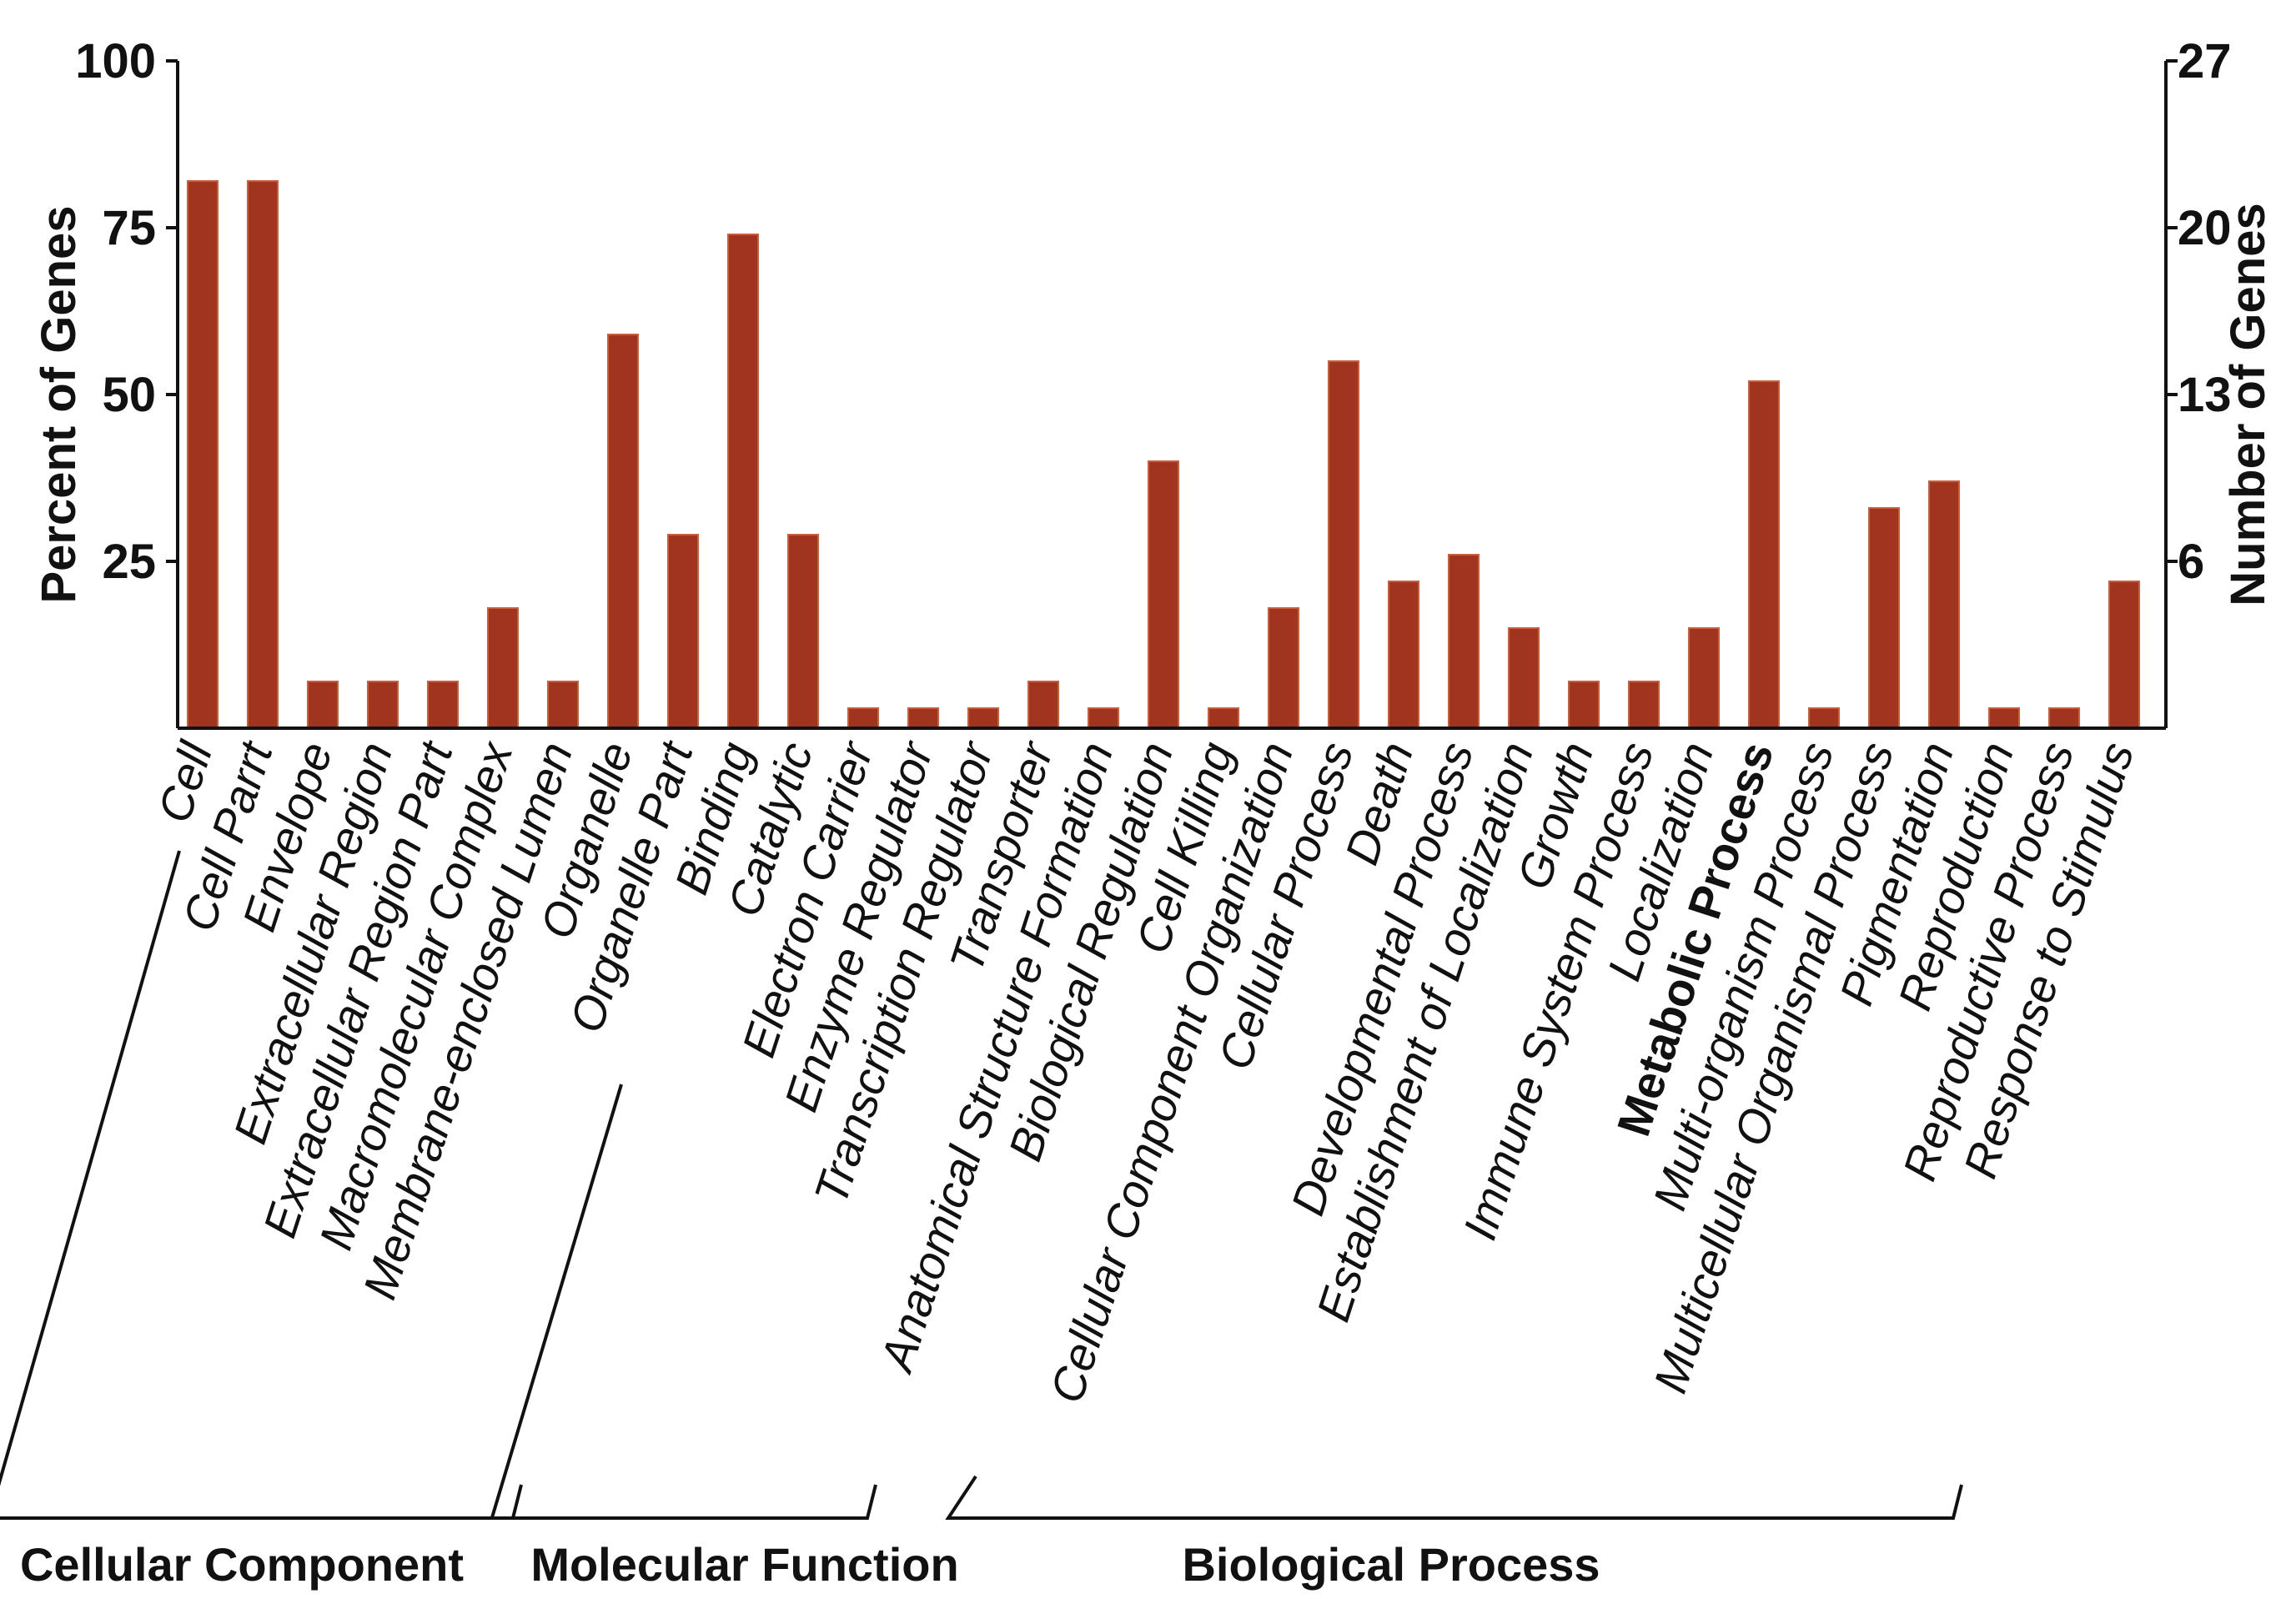 The width and height of the screenshot is (2296, 1599). I want to click on right-tick-label: 6, so click(2191, 562).